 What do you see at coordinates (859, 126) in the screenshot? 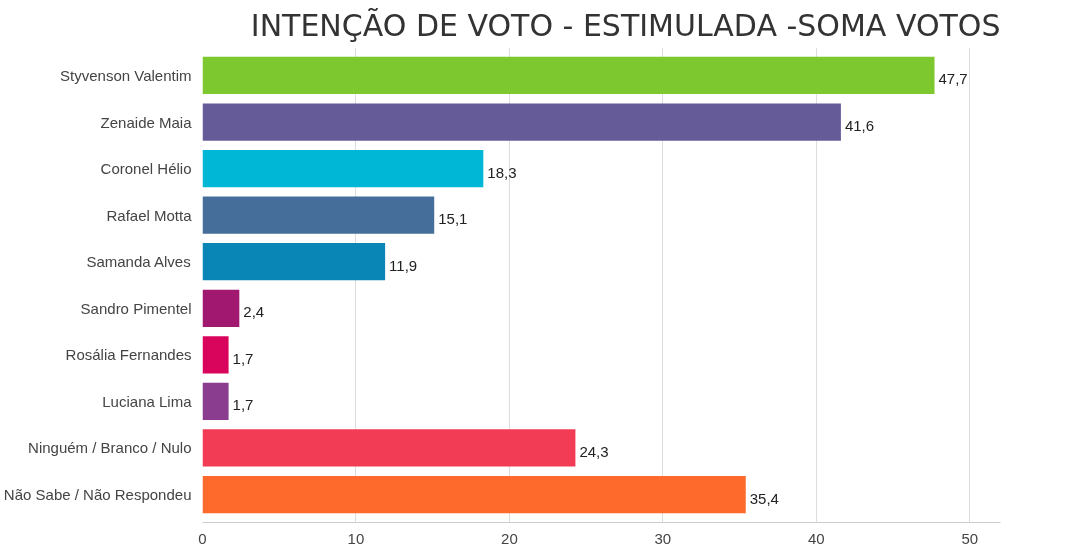
I see `data-label: 41,6` at bounding box center [859, 126].